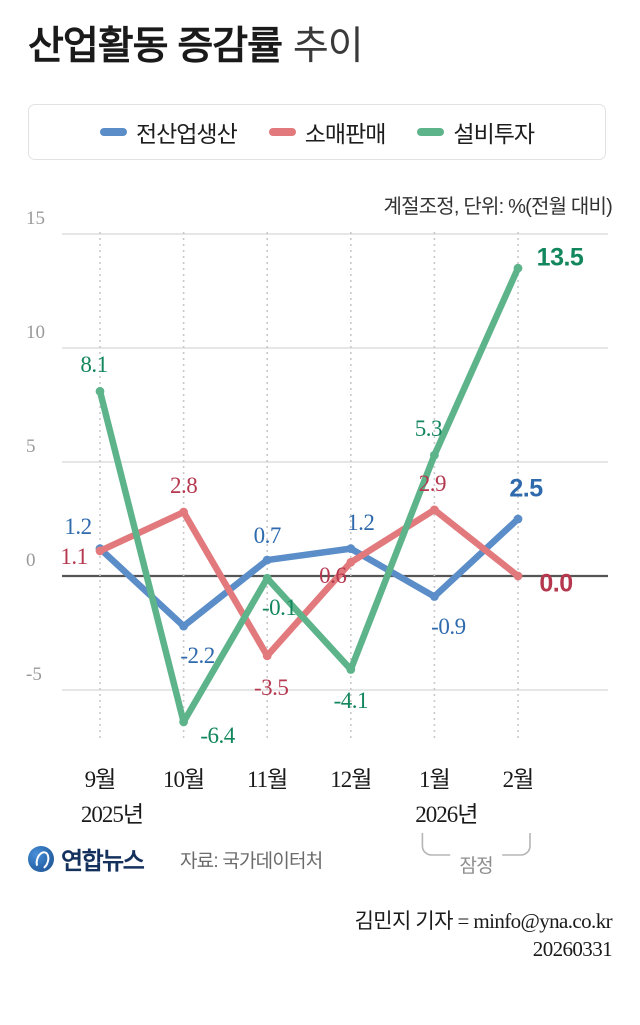 Image resolution: width=640 pixels, height=1025 pixels. Describe the element at coordinates (560, 257) in the screenshot. I see `data-label: 13.5` at that location.